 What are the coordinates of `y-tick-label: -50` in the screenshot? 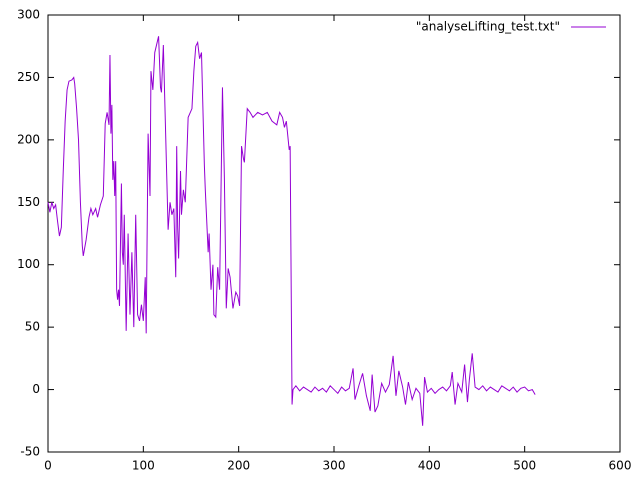 It's located at (30, 452).